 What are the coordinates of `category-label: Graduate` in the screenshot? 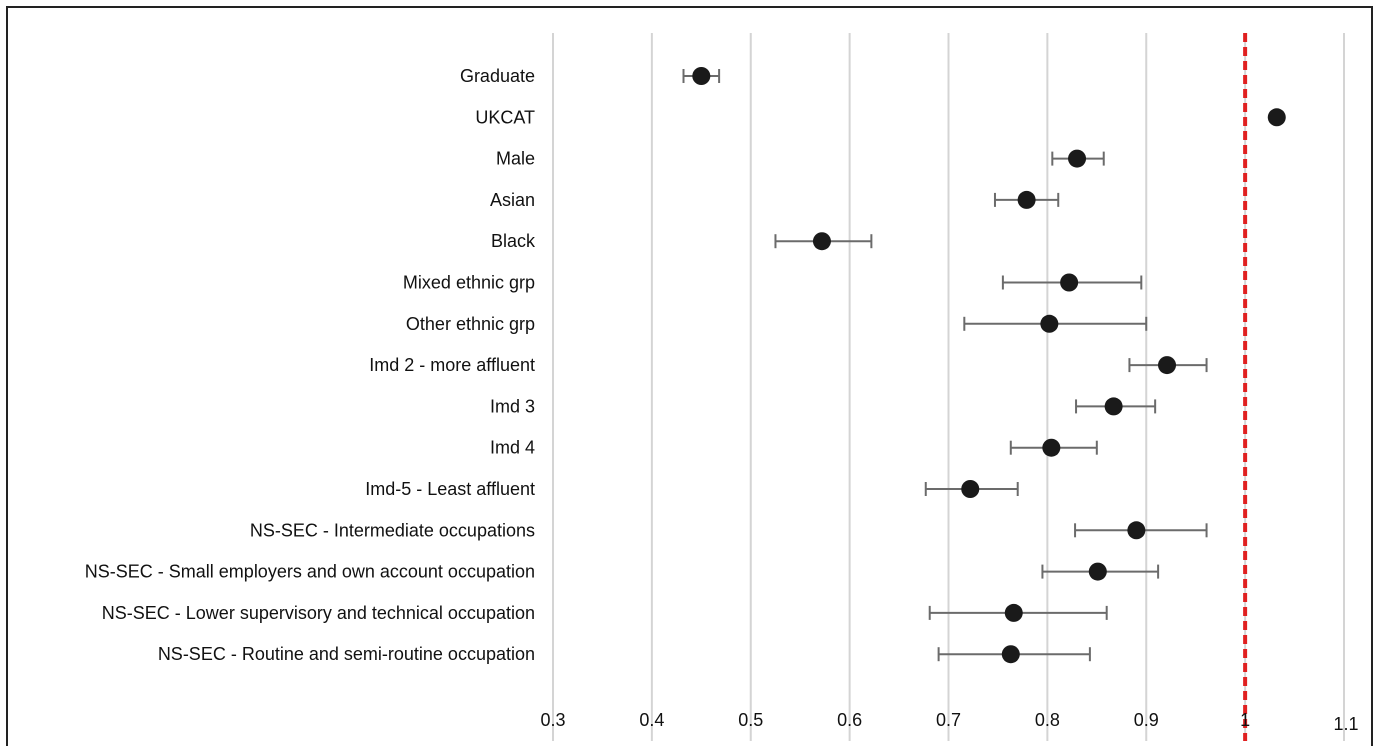 It's located at (497, 76).